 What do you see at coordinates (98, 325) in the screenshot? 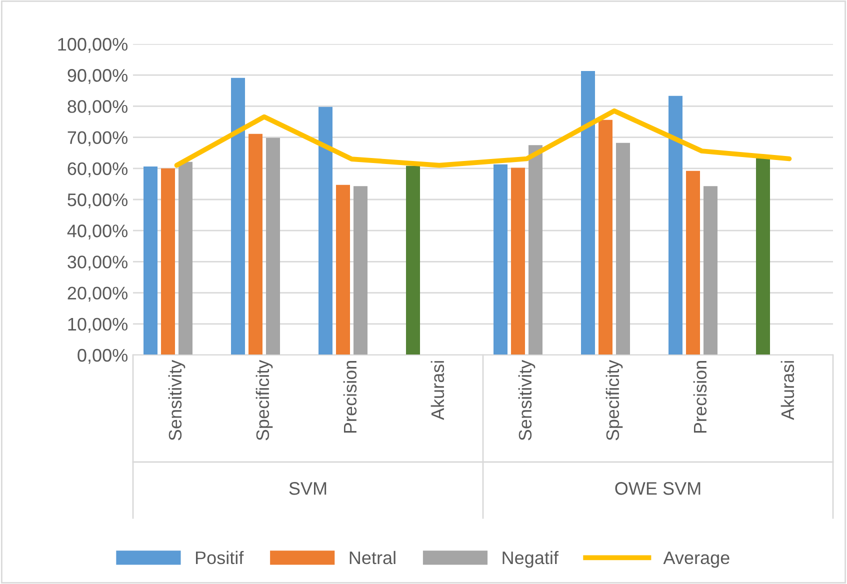
I see `y-tick-label: 10,00%` at bounding box center [98, 325].